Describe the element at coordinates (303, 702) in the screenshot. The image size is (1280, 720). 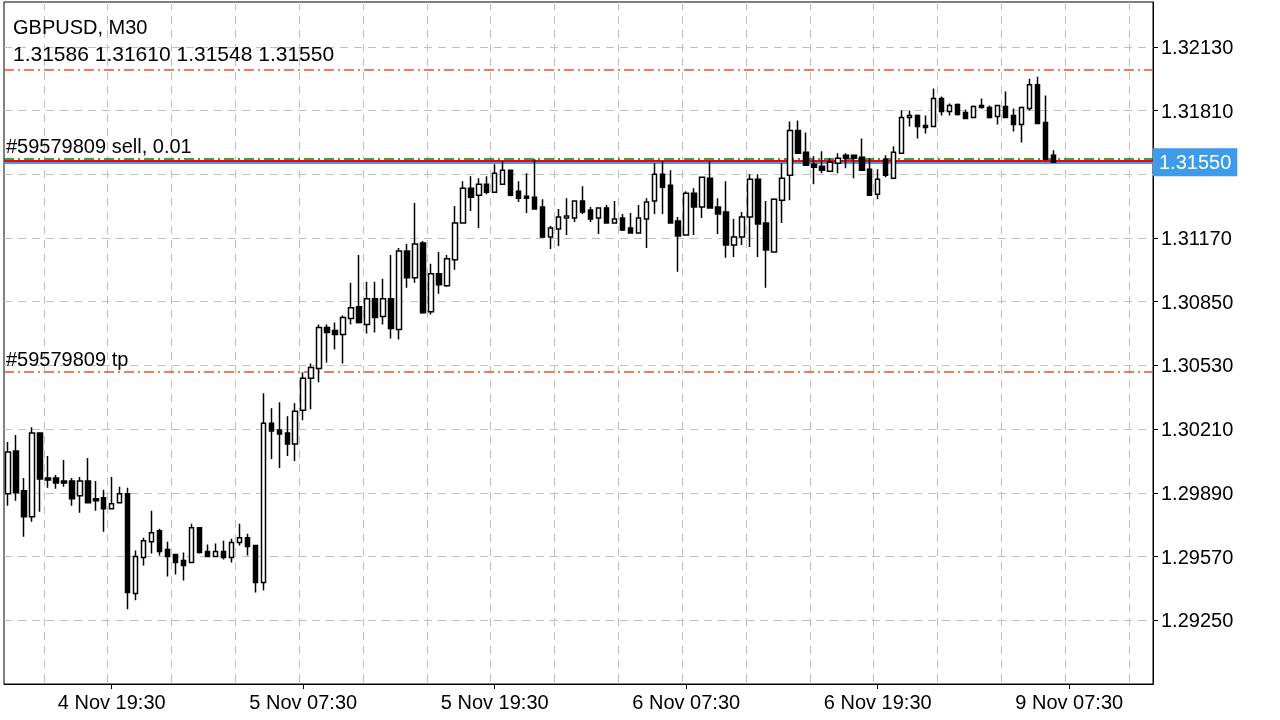
I see `x-tick-label: 5 Nov 07:30` at that location.